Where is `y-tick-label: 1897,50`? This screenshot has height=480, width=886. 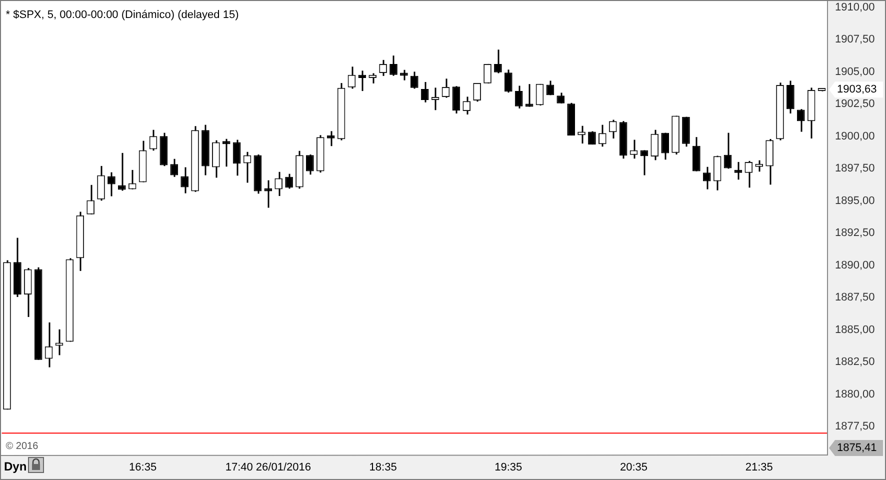 y-tick-label: 1897,50 is located at coordinates (855, 168).